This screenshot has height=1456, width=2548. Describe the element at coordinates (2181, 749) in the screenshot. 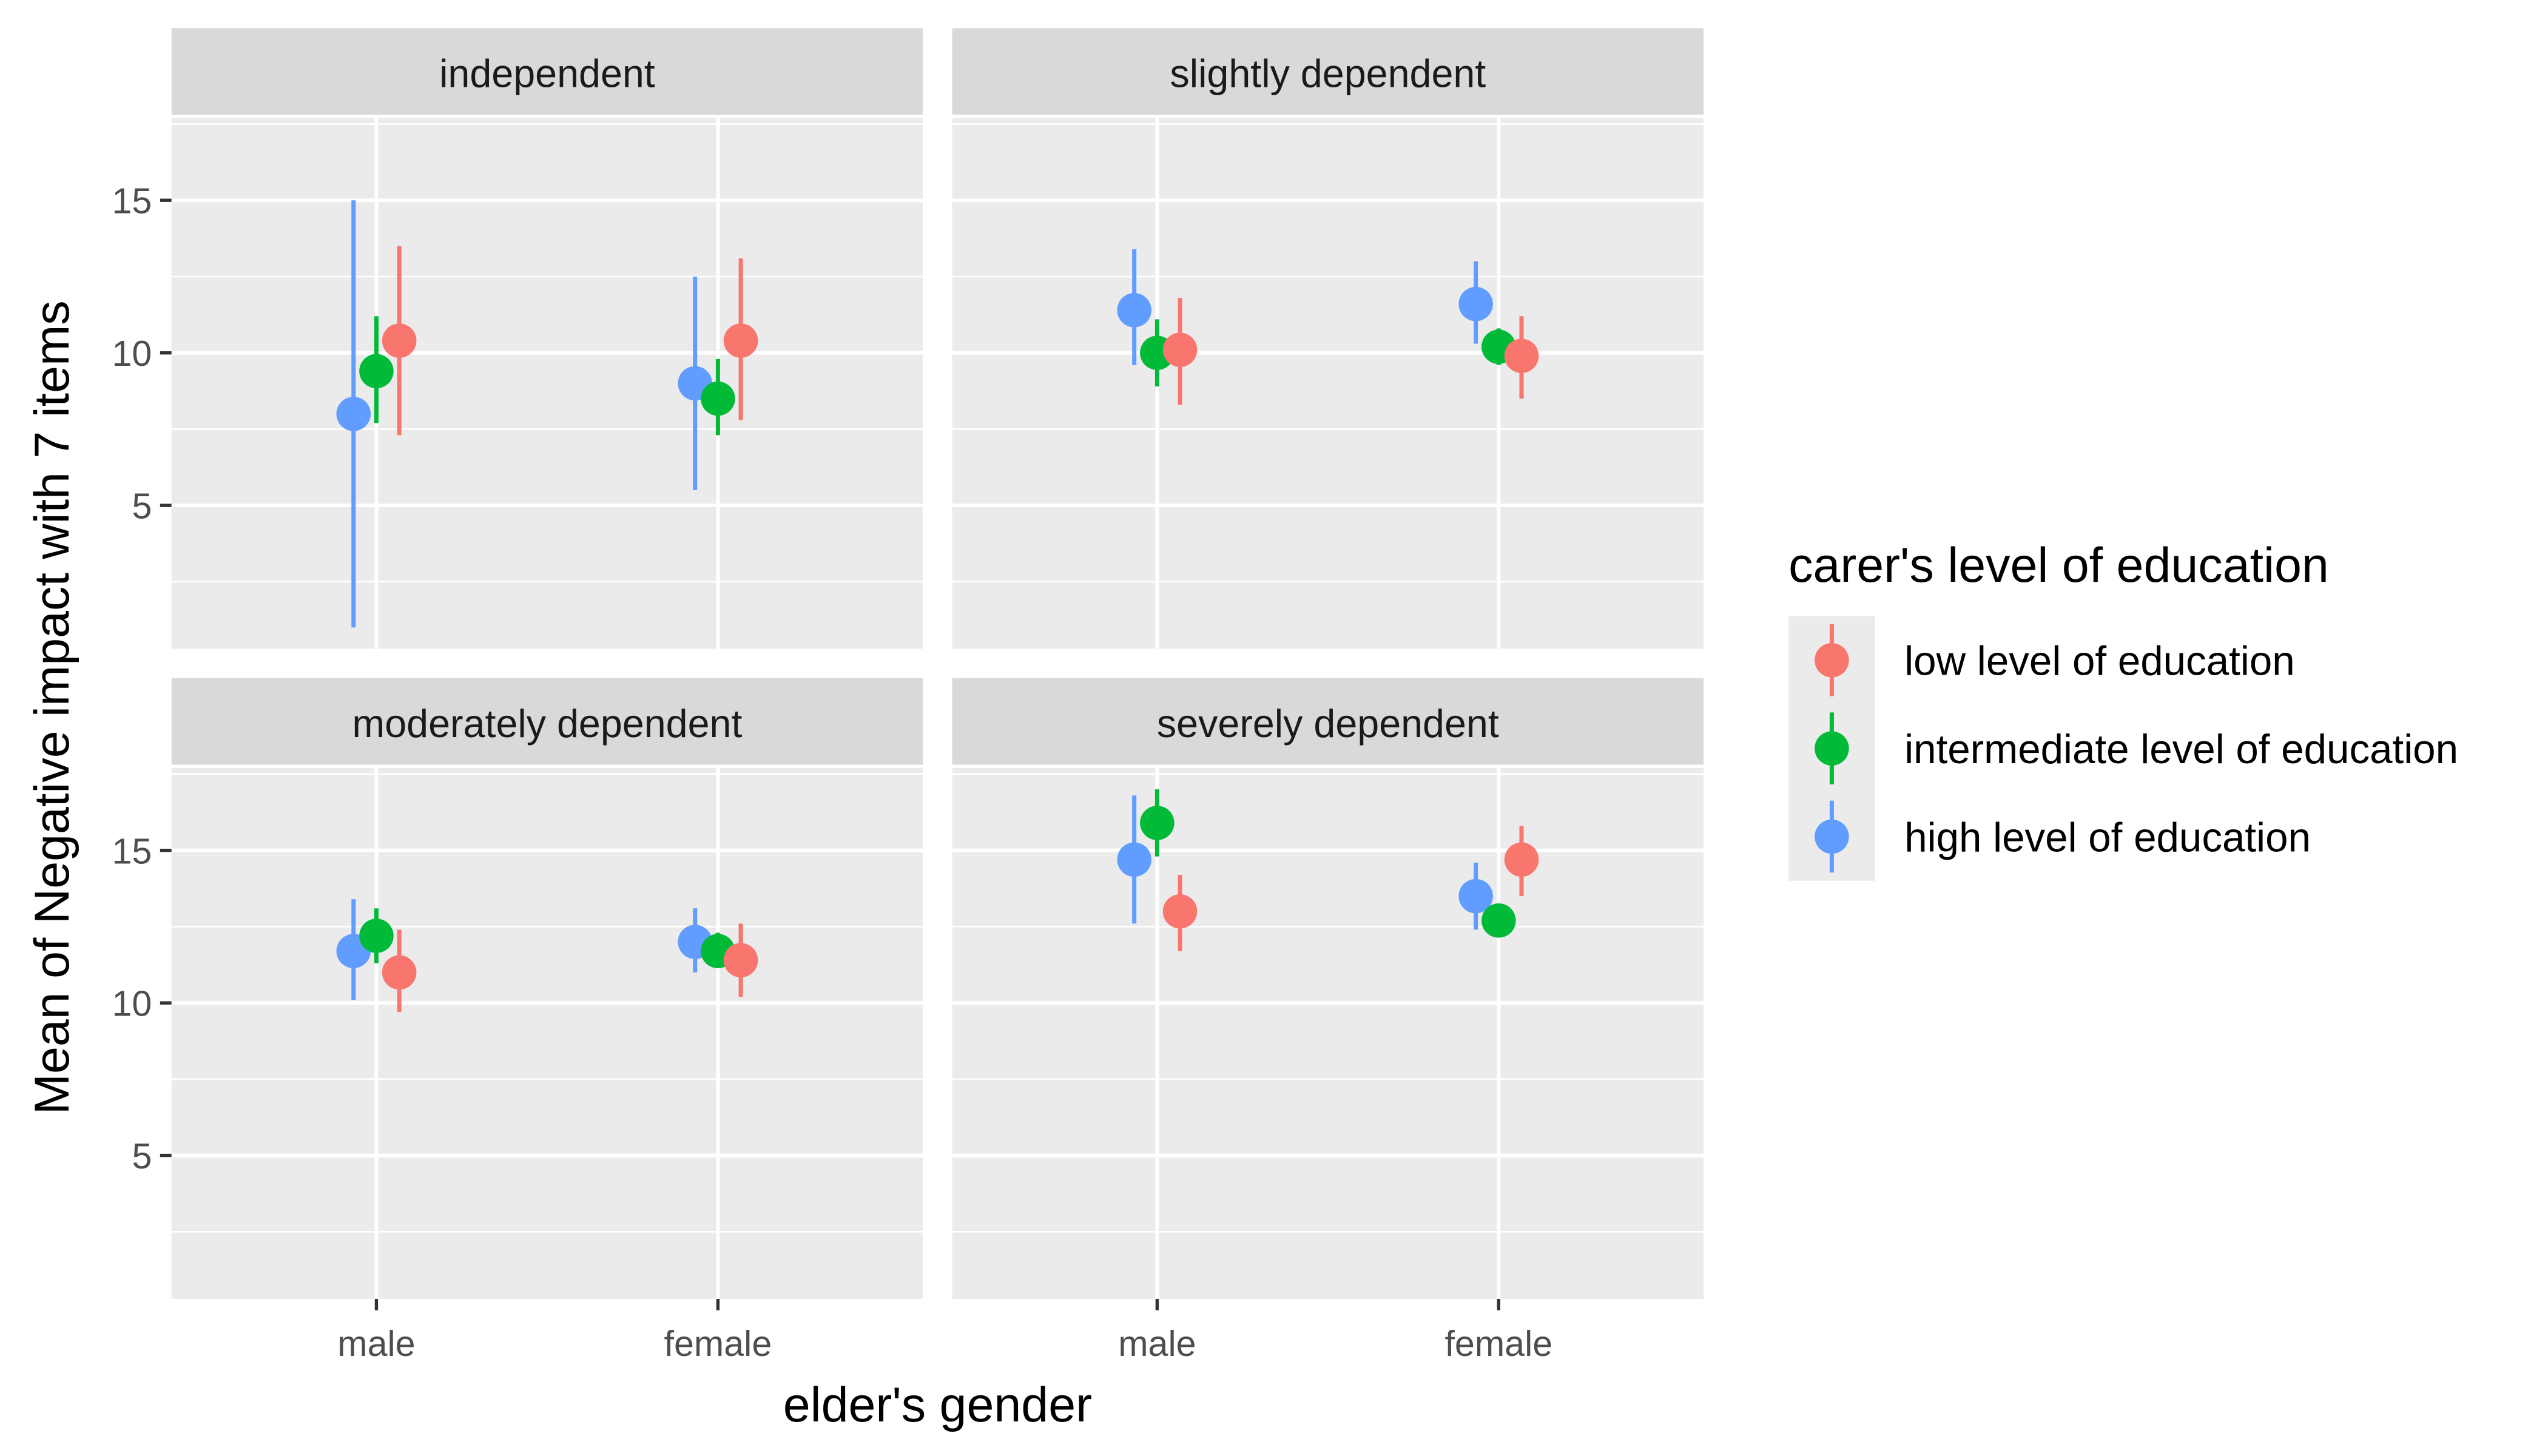

I see `legend-label: intermediate level of education` at that location.